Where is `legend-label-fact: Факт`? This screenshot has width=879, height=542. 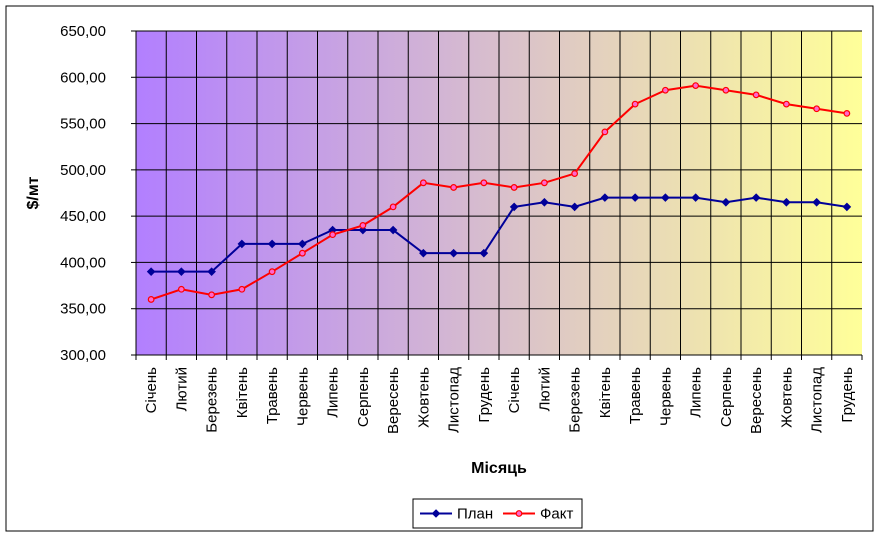
legend-label-fact: Факт is located at coordinates (556, 514).